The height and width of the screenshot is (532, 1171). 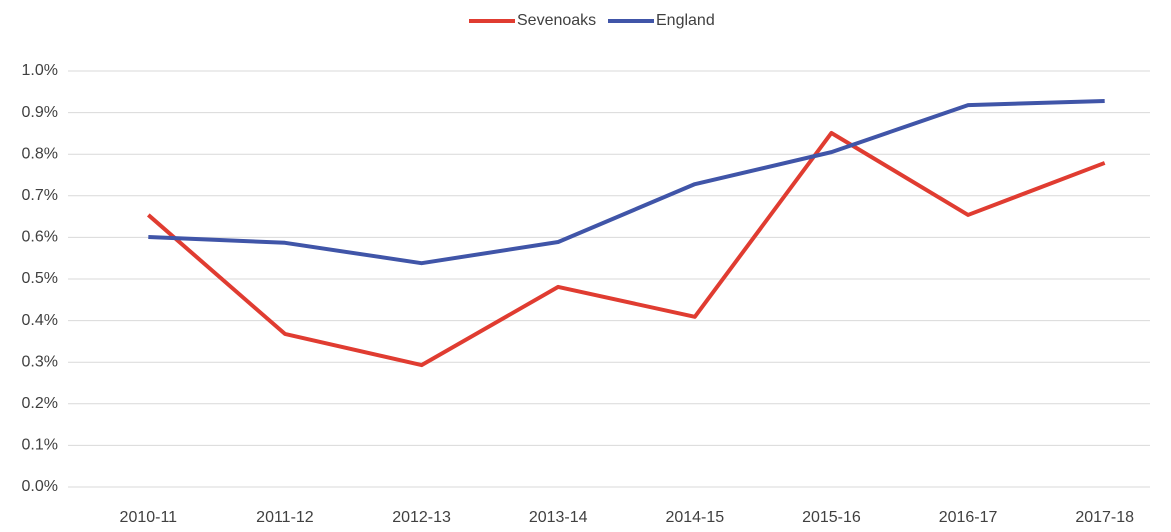 I want to click on y-tick-label: 1.0%, so click(x=40, y=70).